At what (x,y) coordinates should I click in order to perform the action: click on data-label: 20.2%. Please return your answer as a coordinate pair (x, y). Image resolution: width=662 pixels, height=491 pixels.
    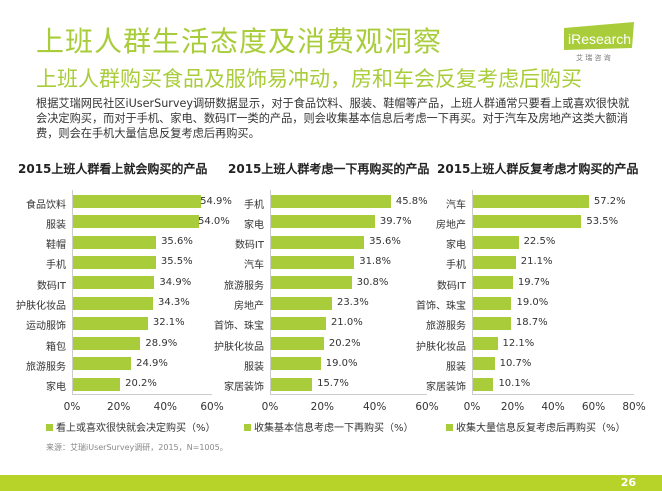
    Looking at the image, I should click on (344, 343).